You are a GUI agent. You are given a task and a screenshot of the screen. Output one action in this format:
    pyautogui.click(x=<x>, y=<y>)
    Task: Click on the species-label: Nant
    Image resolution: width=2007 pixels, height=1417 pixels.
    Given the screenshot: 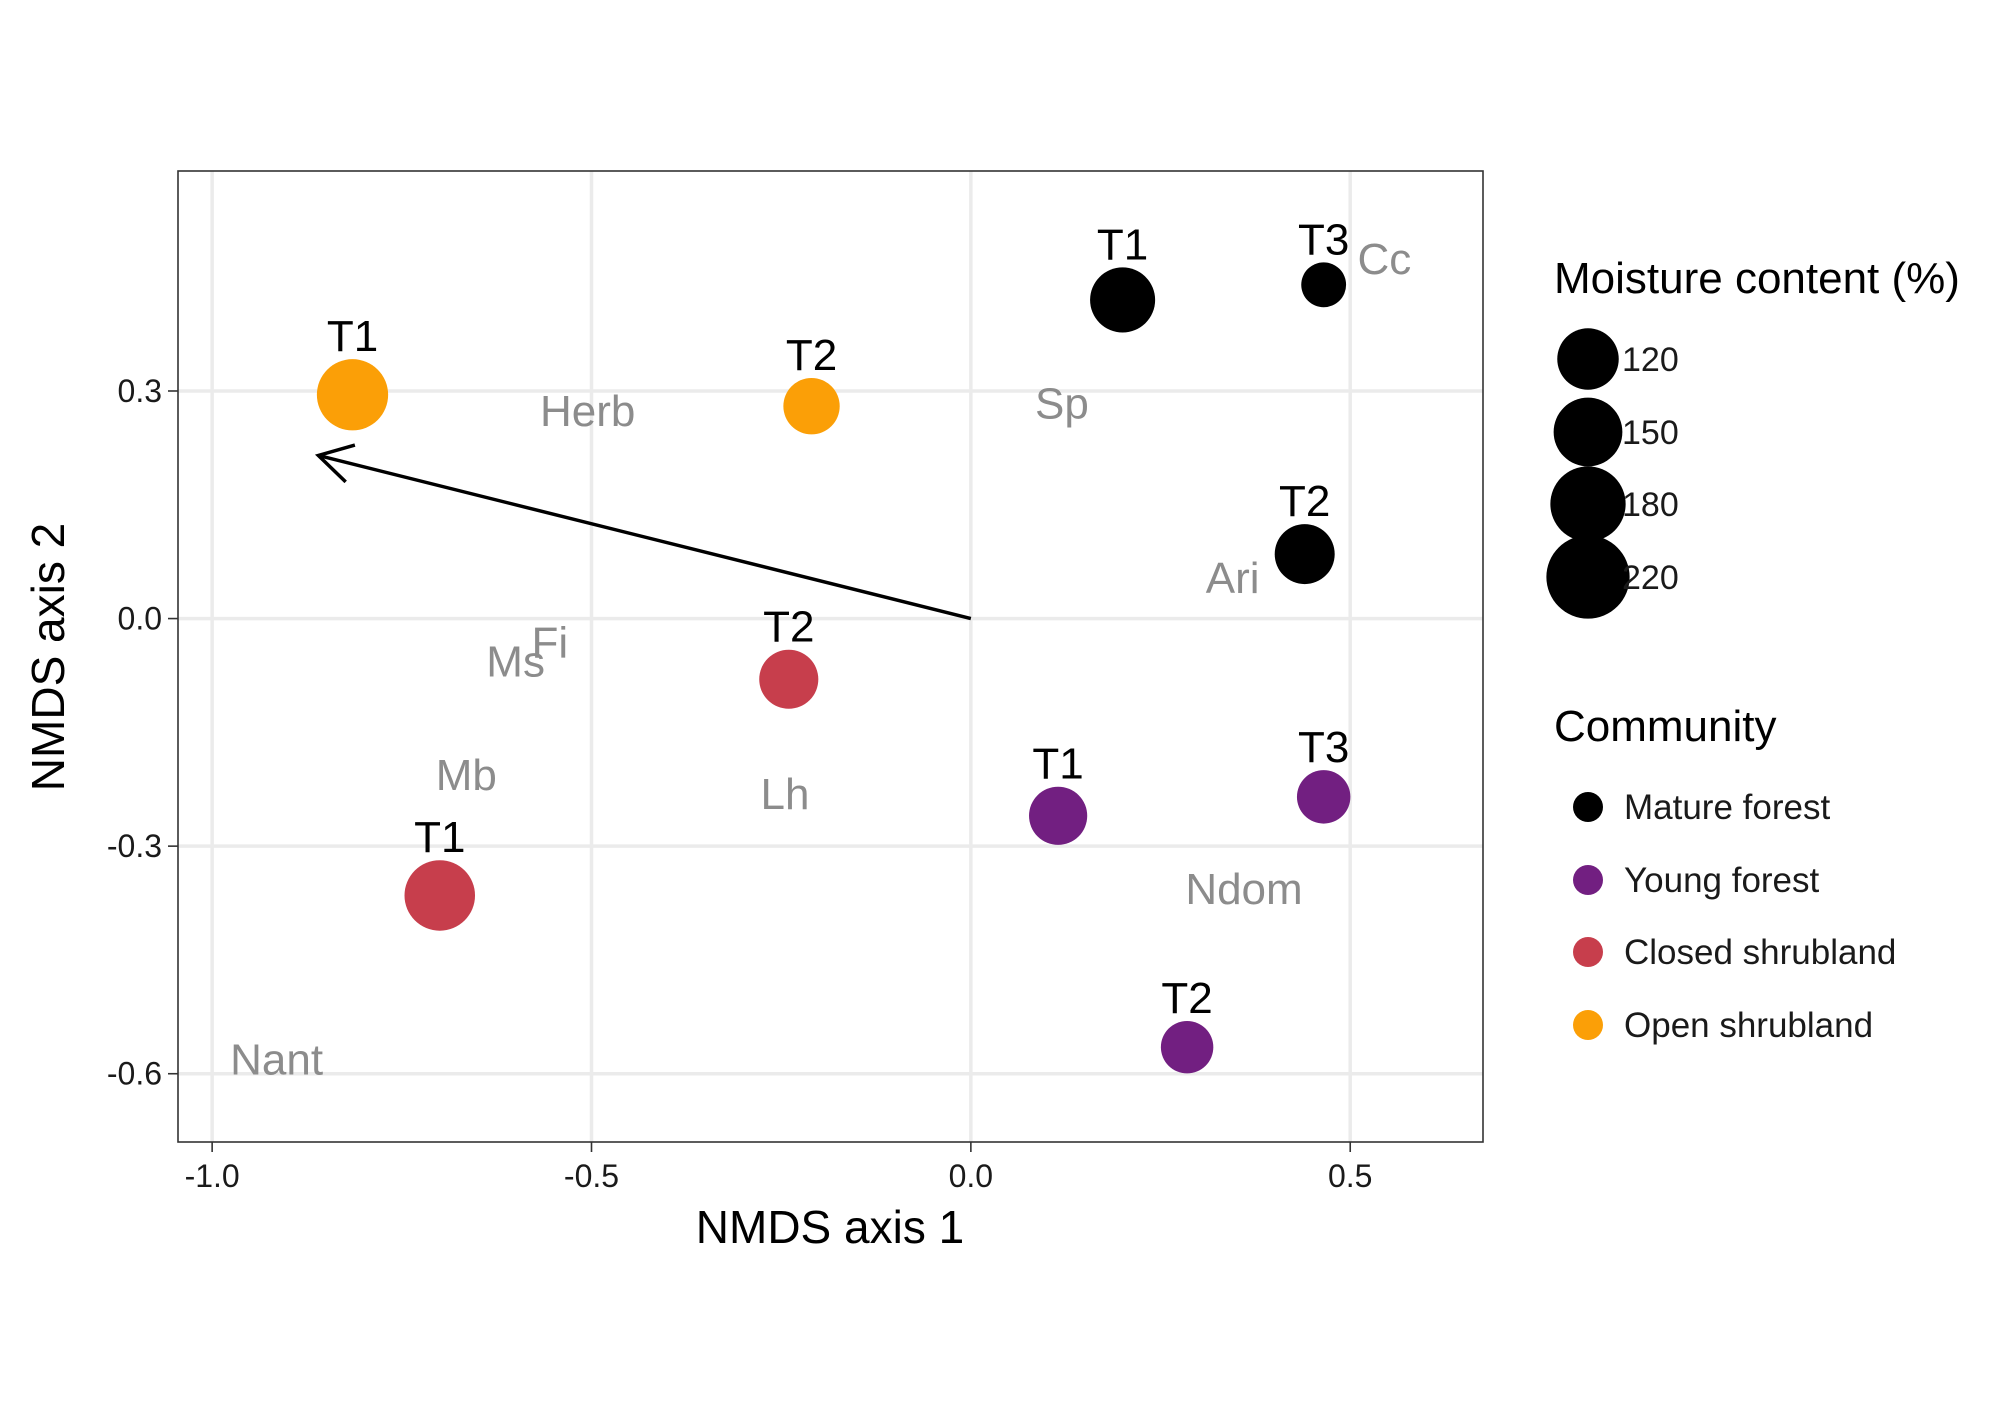 What is the action you would take?
    pyautogui.click(x=276, y=1060)
    